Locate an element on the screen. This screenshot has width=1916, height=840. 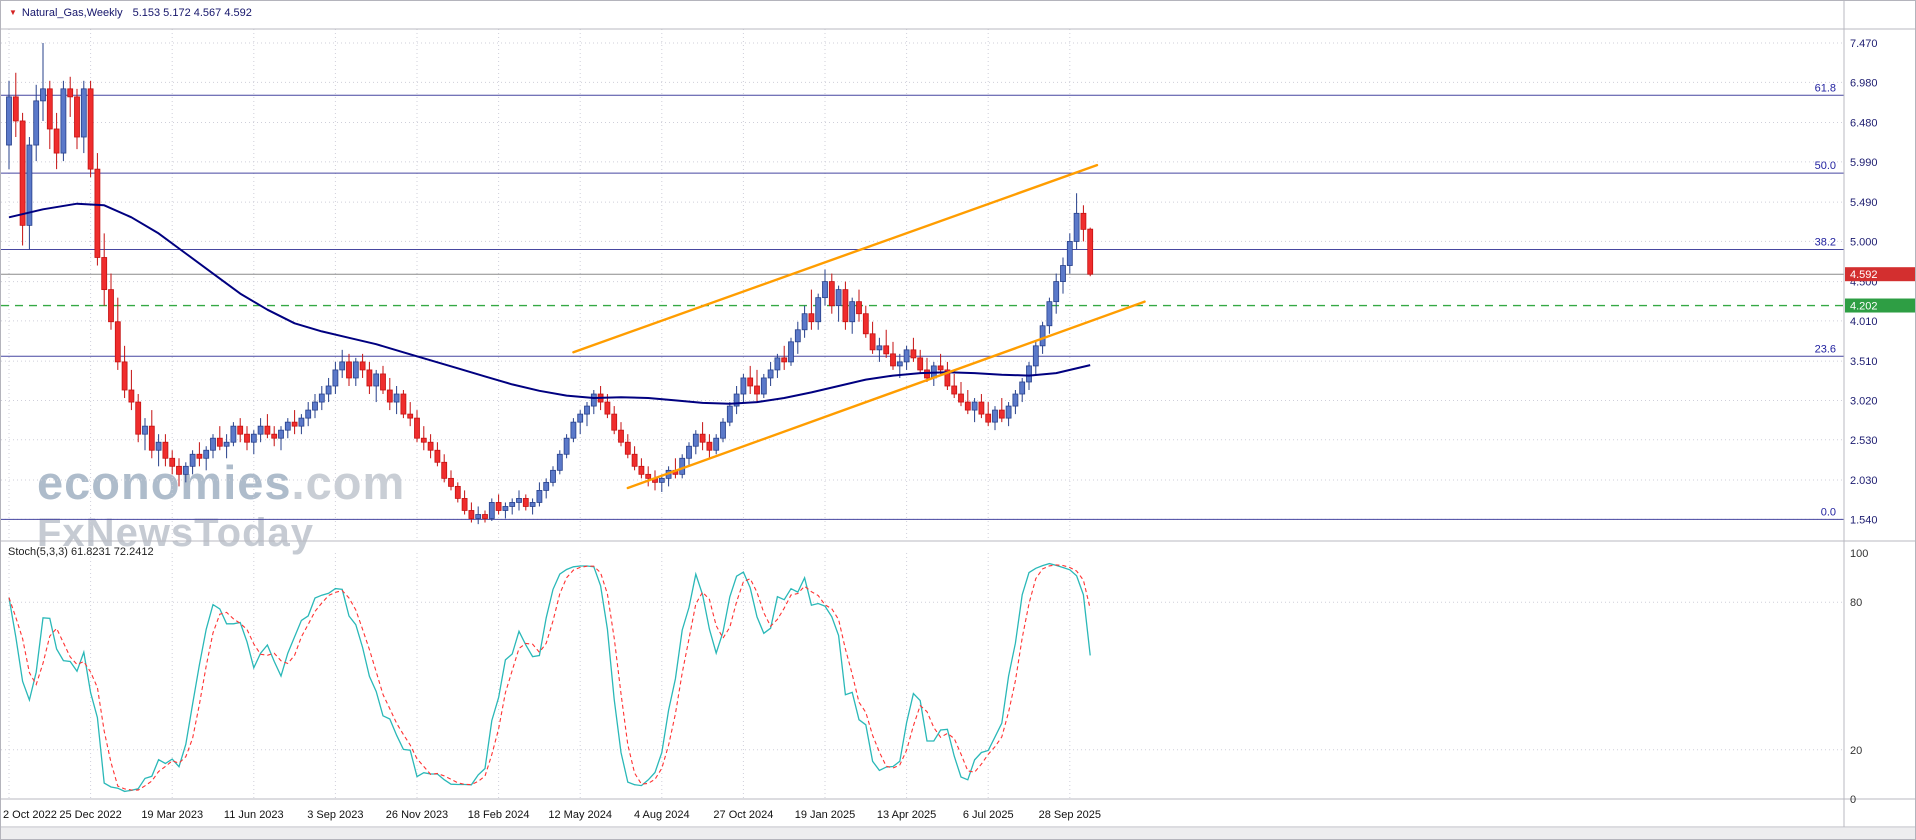
stoch-axis: 100 80 20 0 is located at coordinates (1859, 677).